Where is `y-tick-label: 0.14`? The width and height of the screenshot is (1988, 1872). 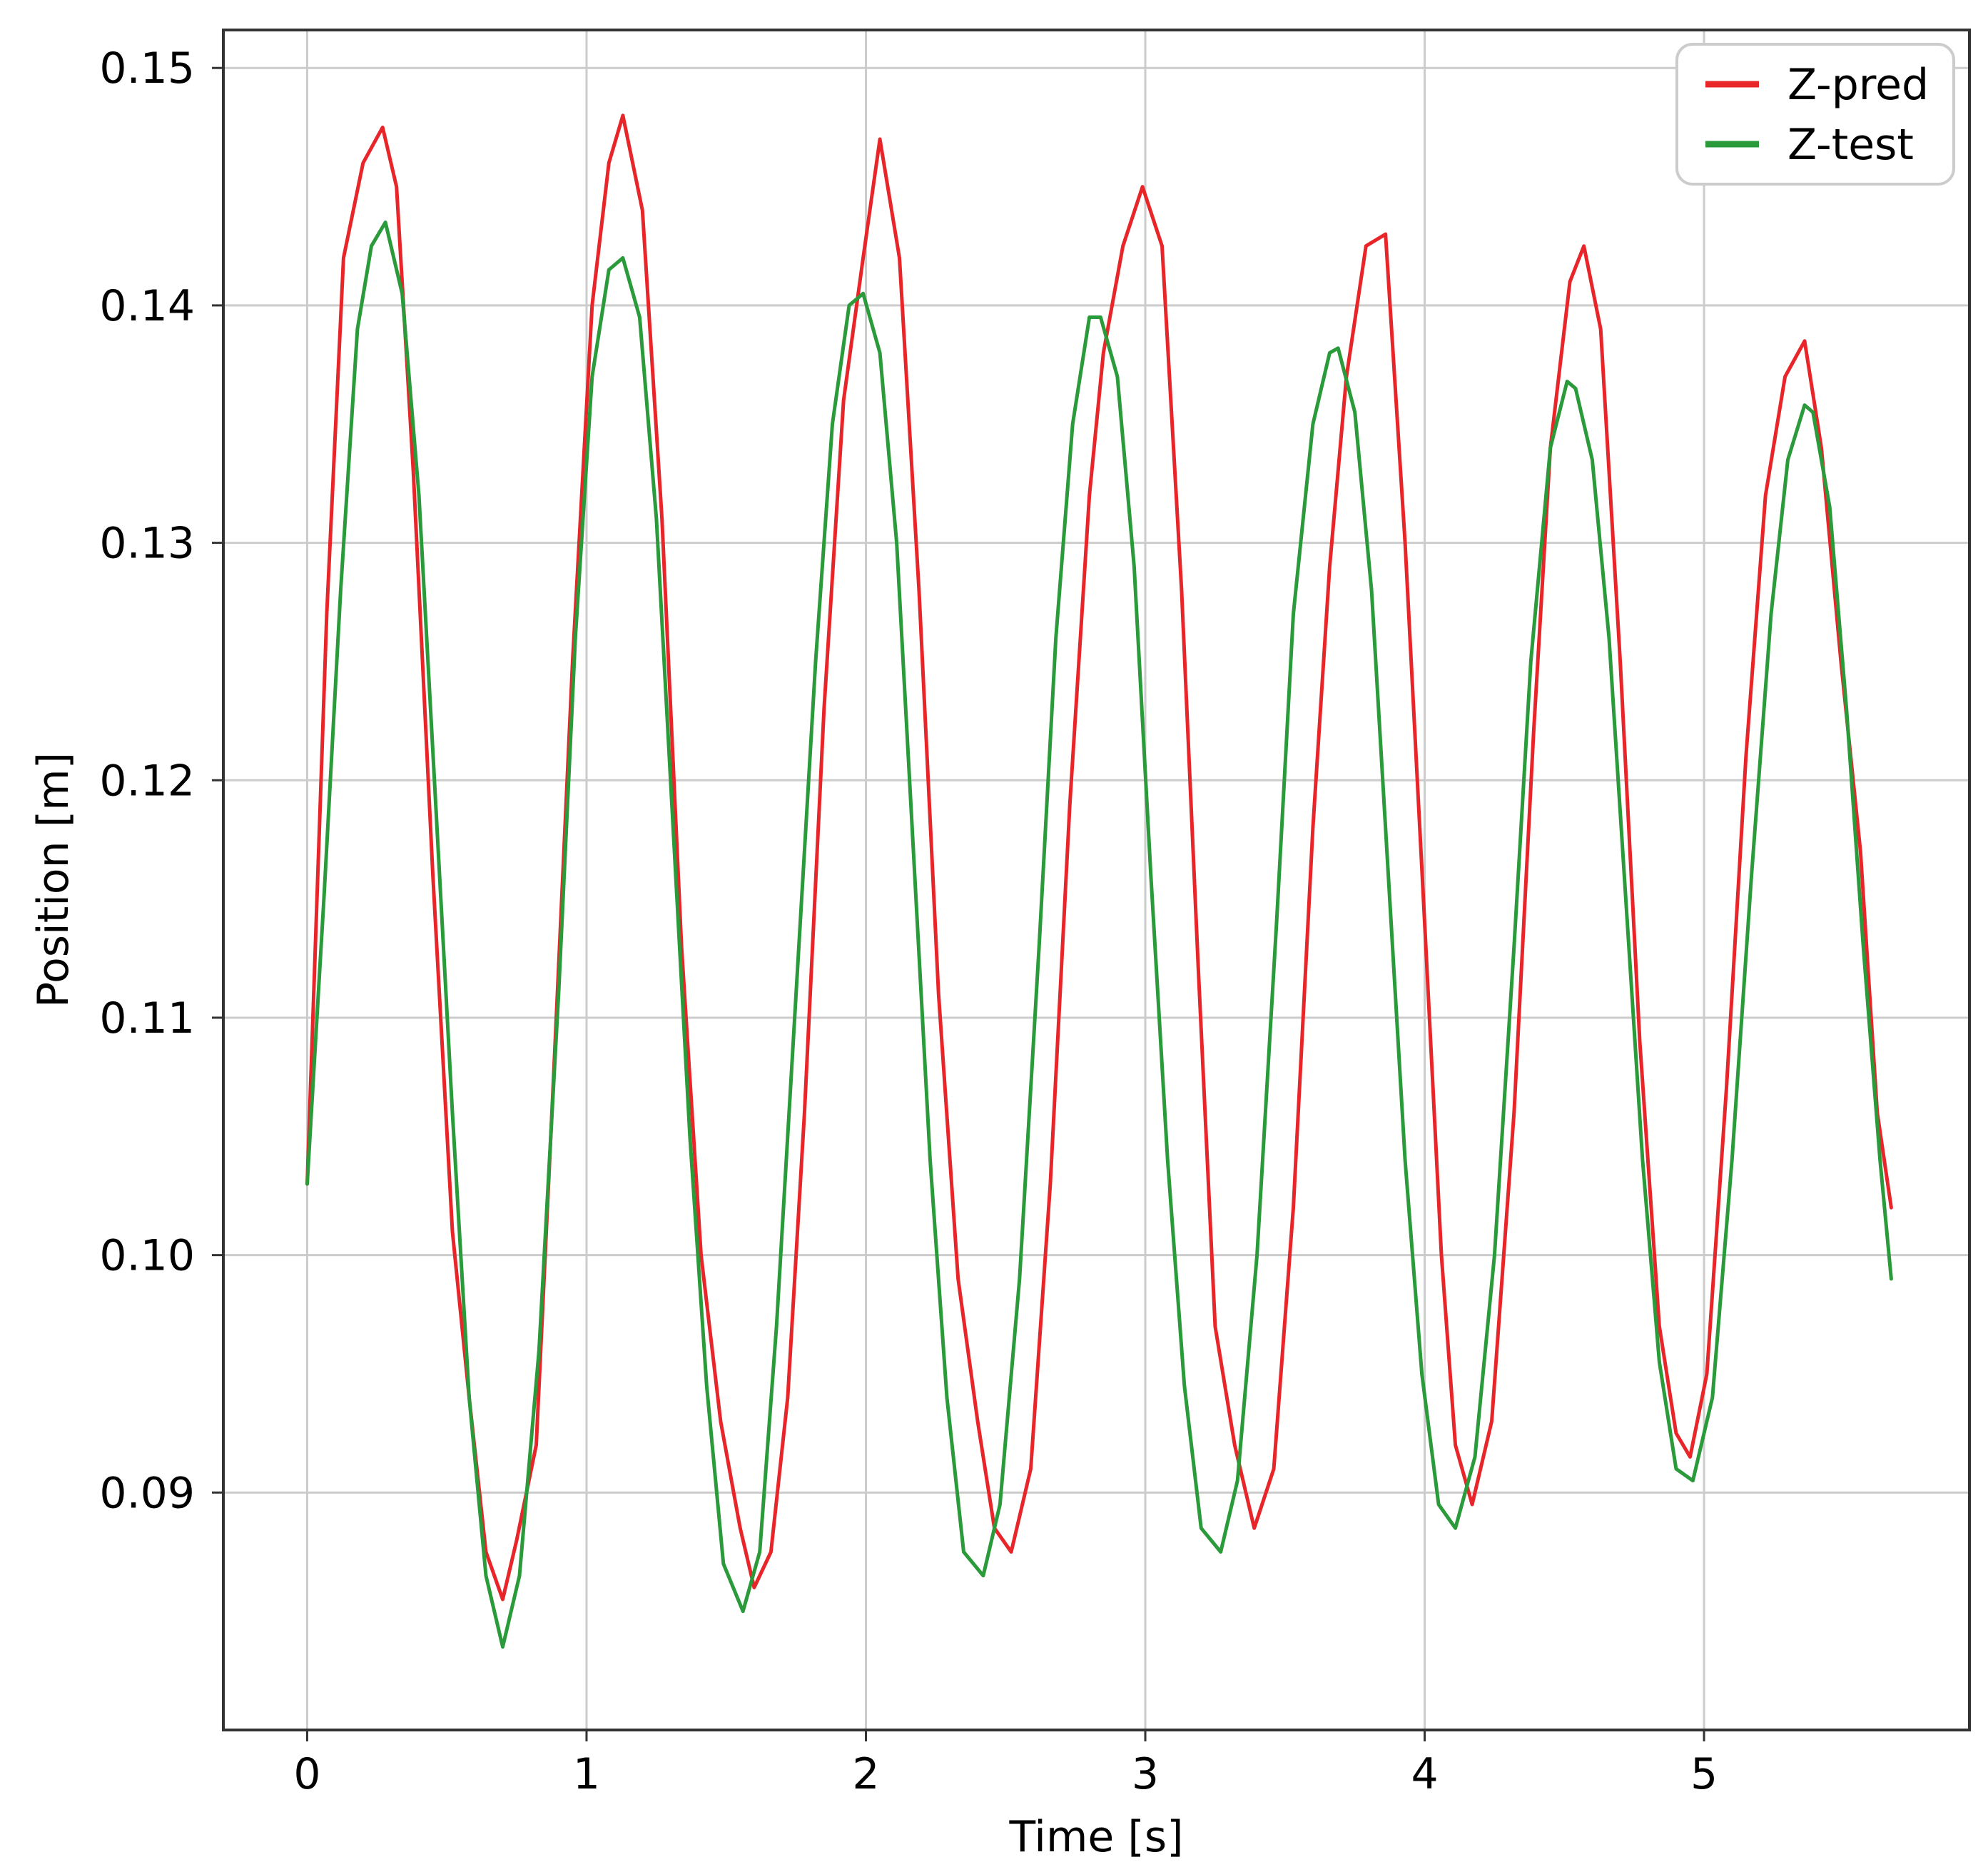
y-tick-label: 0.14 is located at coordinates (147, 306).